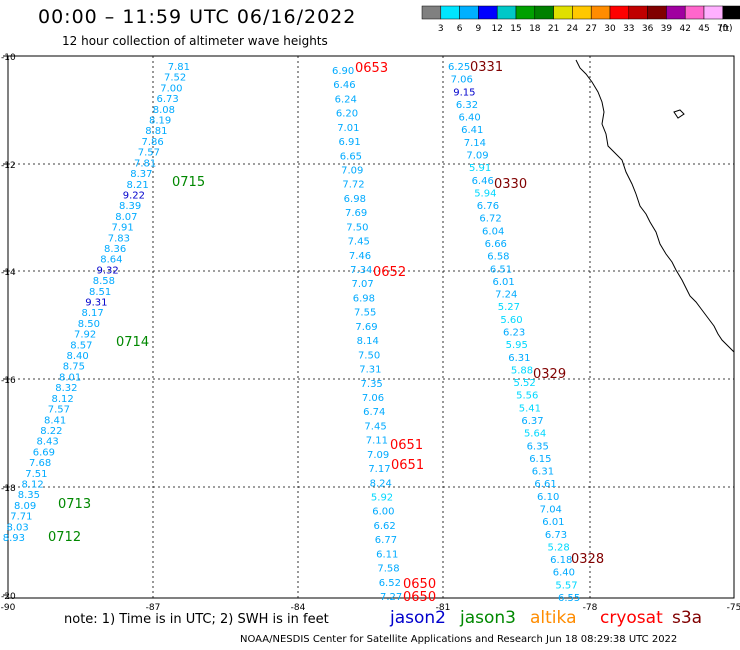  I want to click on swh-value: 5.88, so click(522, 370).